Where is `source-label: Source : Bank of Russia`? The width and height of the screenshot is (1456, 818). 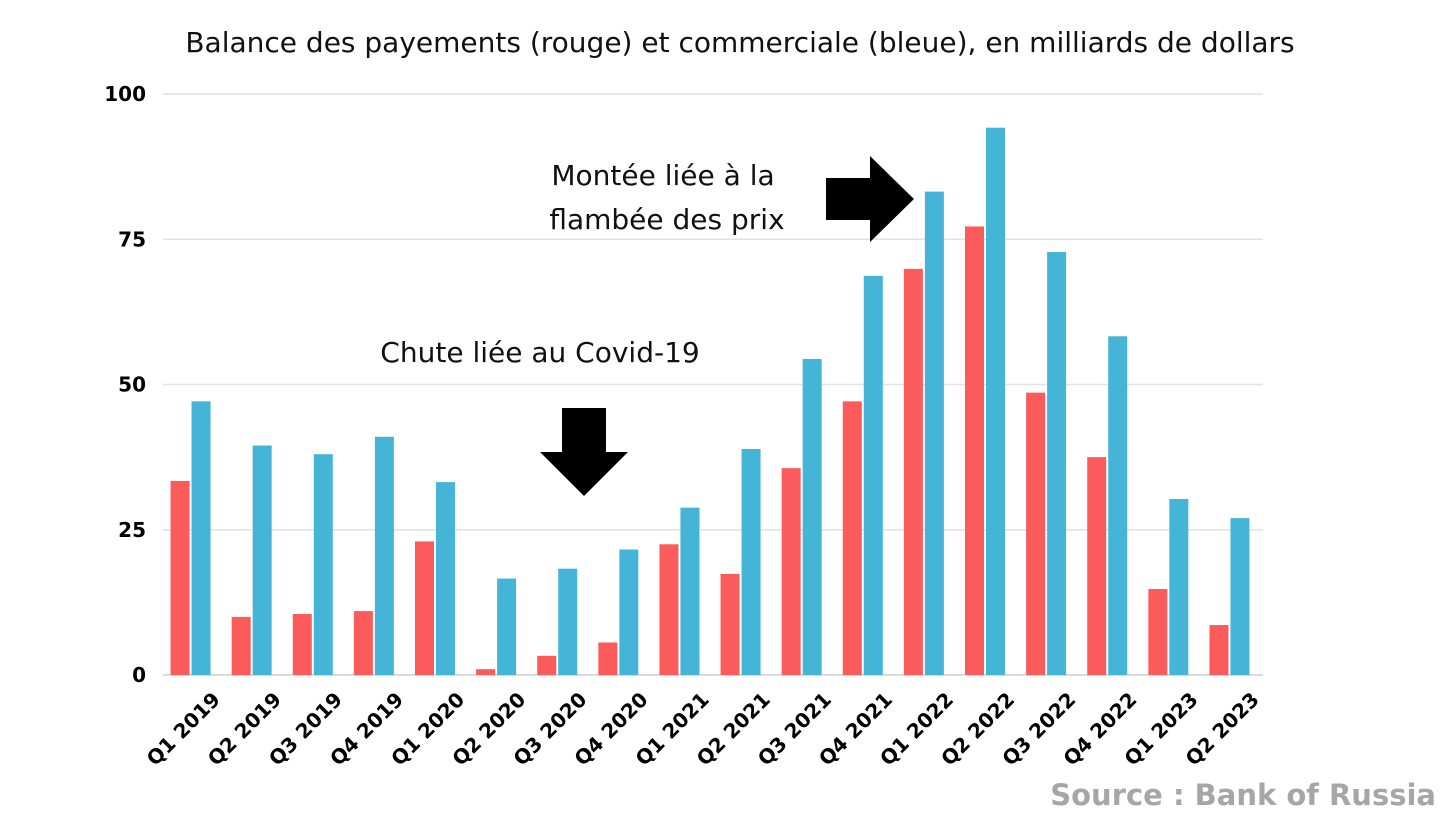 source-label: Source : Bank of Russia is located at coordinates (1243, 795).